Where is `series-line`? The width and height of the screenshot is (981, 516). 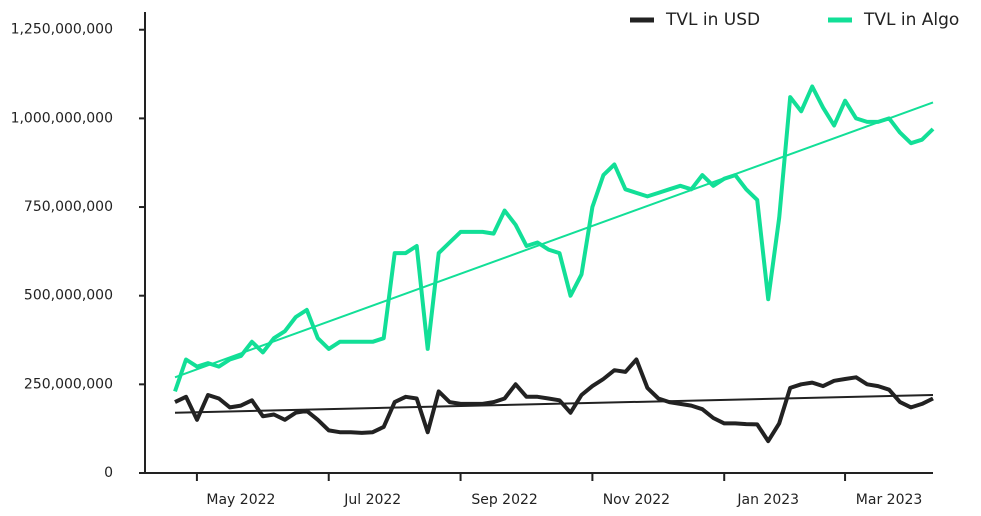 series-line is located at coordinates (554, 400).